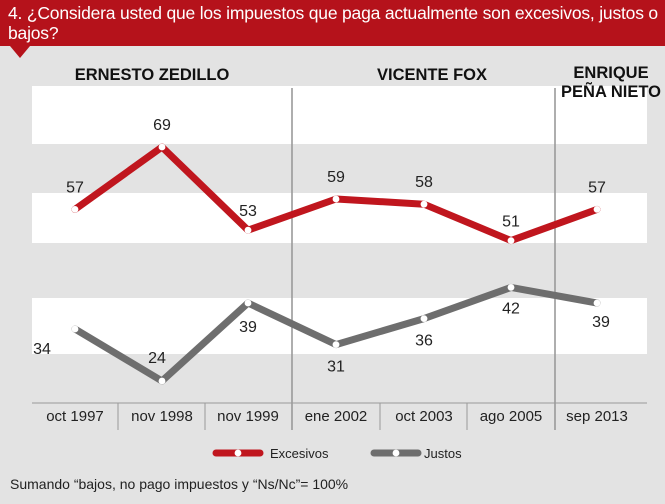  Describe the element at coordinates (511, 222) in the screenshot. I see `data-label-excesivos: 51` at that location.